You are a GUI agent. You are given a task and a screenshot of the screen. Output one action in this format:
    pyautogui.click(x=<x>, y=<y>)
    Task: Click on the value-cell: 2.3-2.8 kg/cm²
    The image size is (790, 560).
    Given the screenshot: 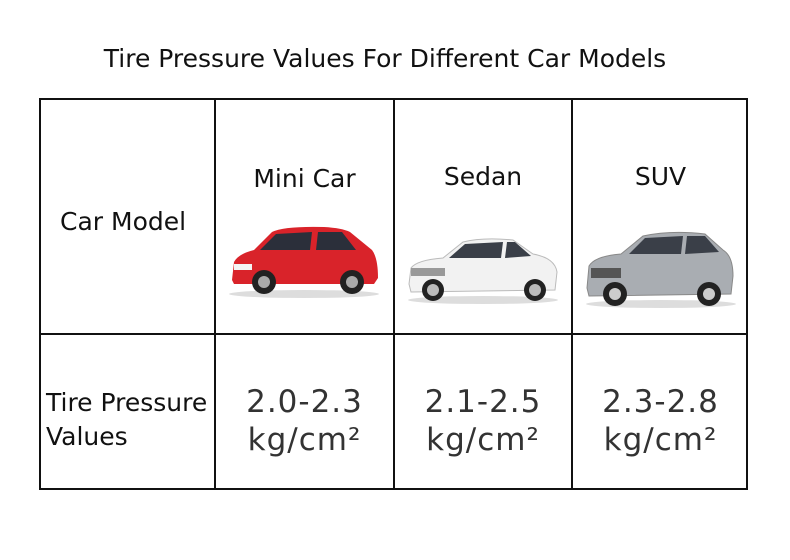 What is the action you would take?
    pyautogui.click(x=660, y=412)
    